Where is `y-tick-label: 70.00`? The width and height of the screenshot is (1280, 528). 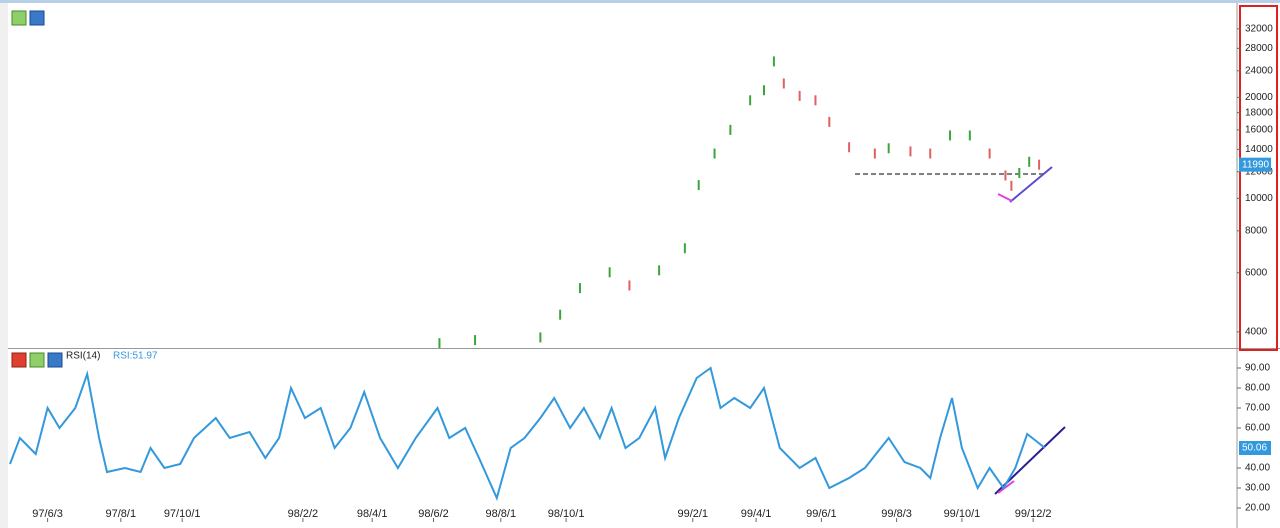 y-tick-label: 70.00 is located at coordinates (1257, 408).